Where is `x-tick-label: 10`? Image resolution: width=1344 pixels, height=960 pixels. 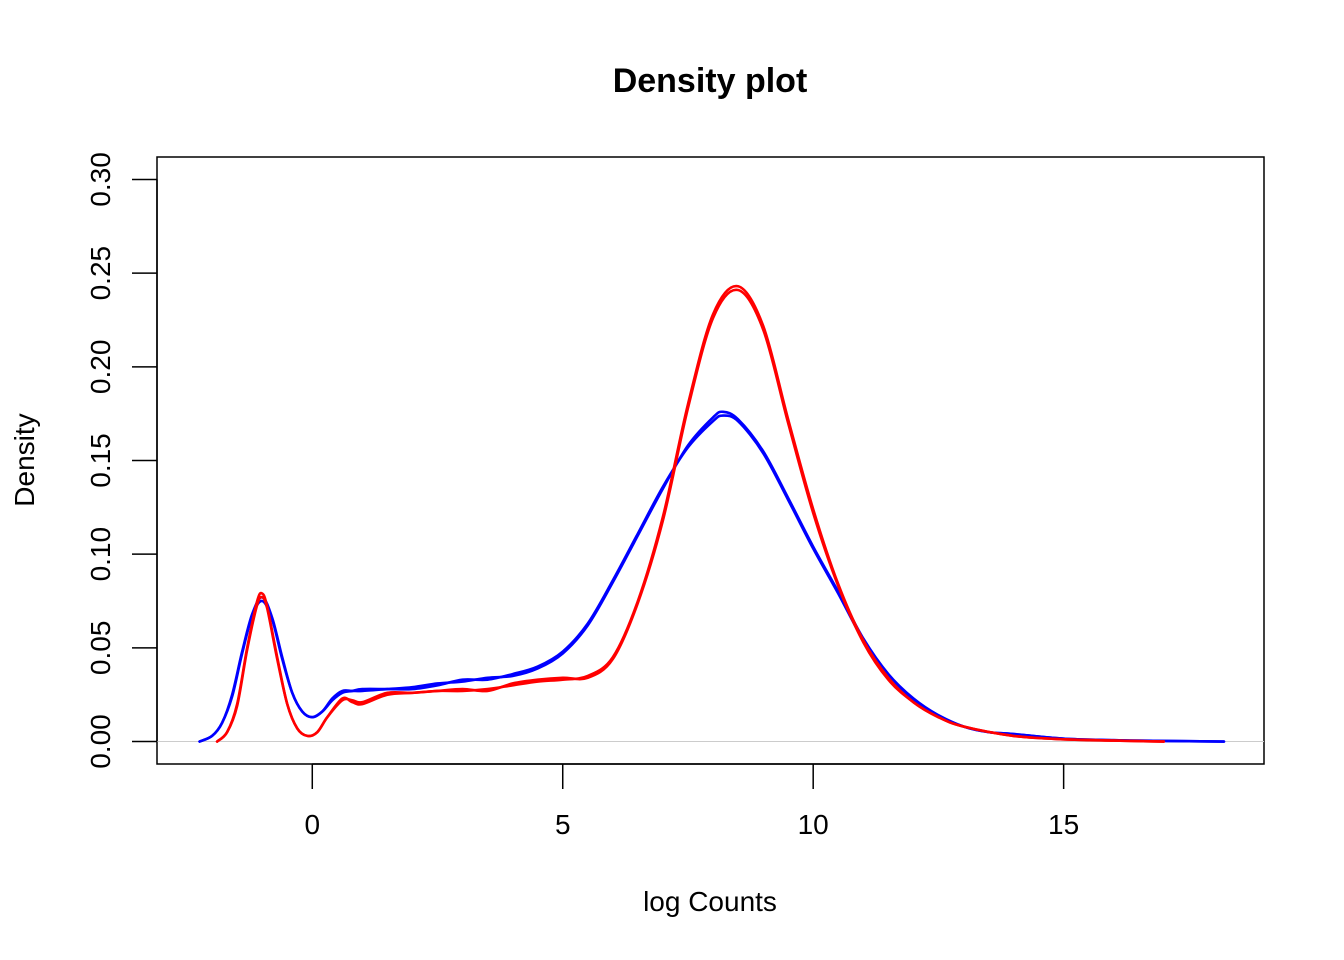 x-tick-label: 10 is located at coordinates (813, 824).